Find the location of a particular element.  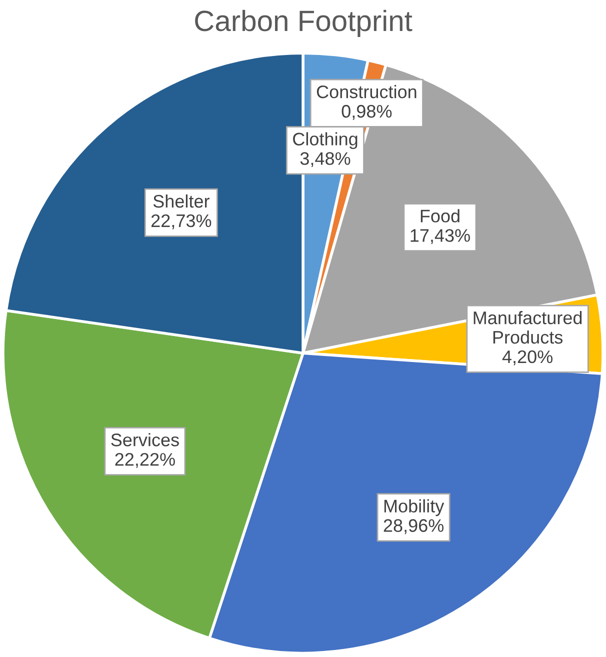

slice-label: Construction is located at coordinates (366, 91).